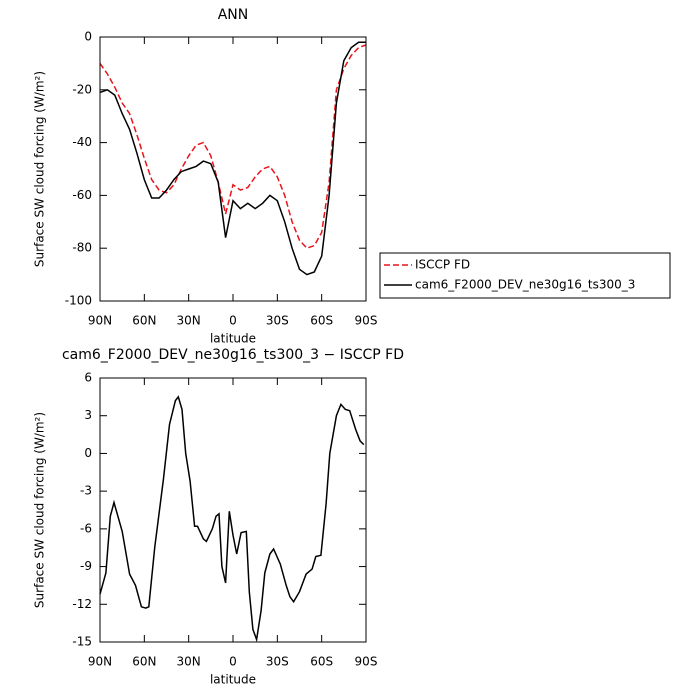  I want to click on y-tick-label: -40, so click(82, 142).